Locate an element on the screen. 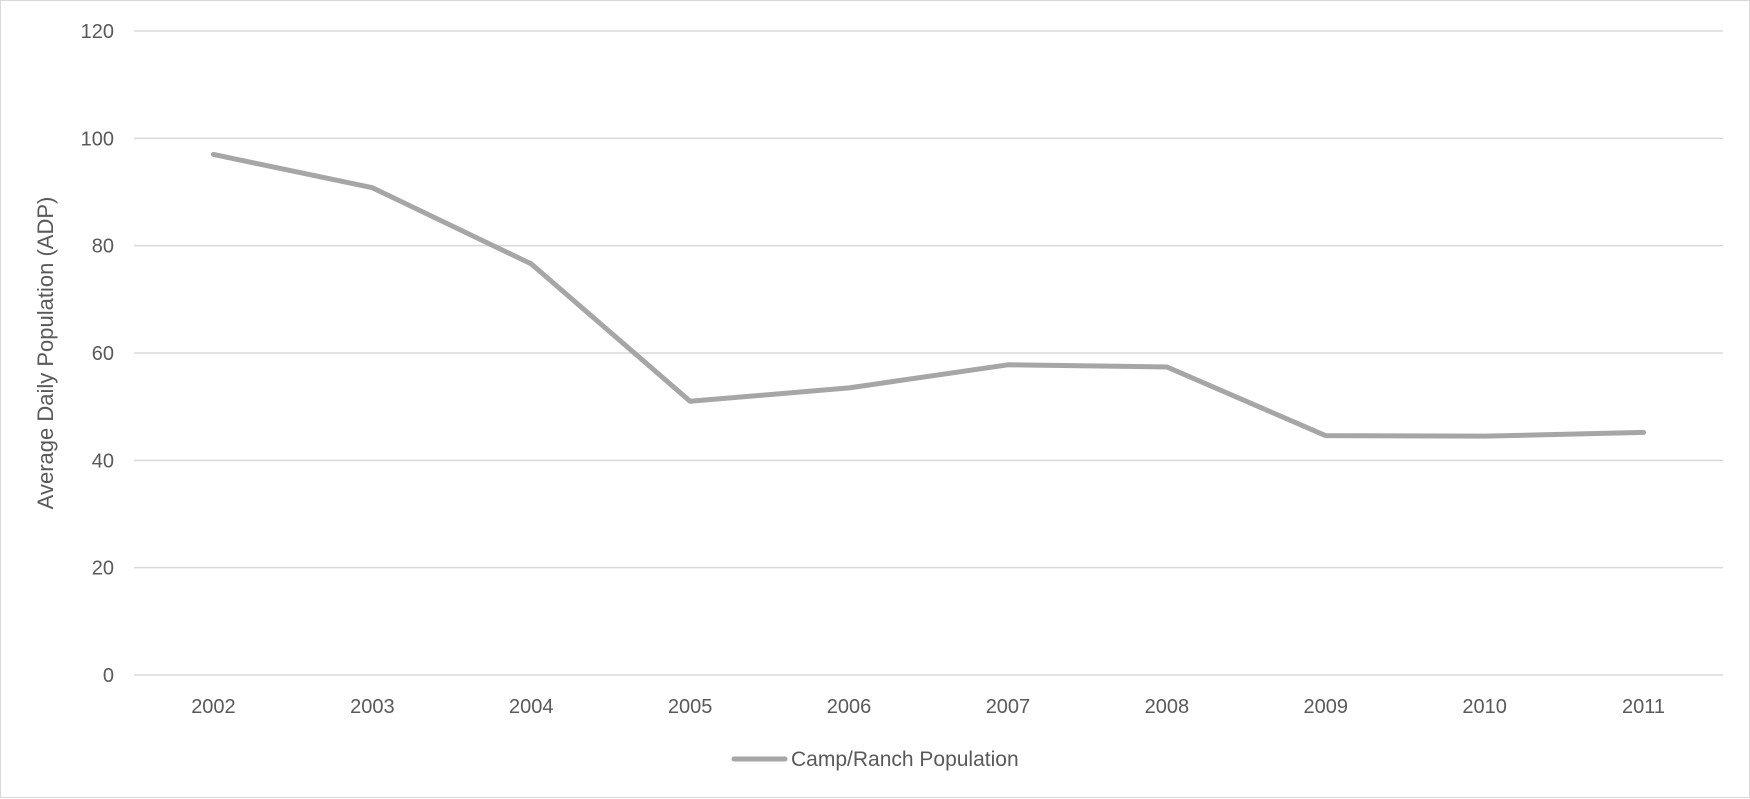 The width and height of the screenshot is (1750, 799). y-tick-label: 120 is located at coordinates (97, 32).